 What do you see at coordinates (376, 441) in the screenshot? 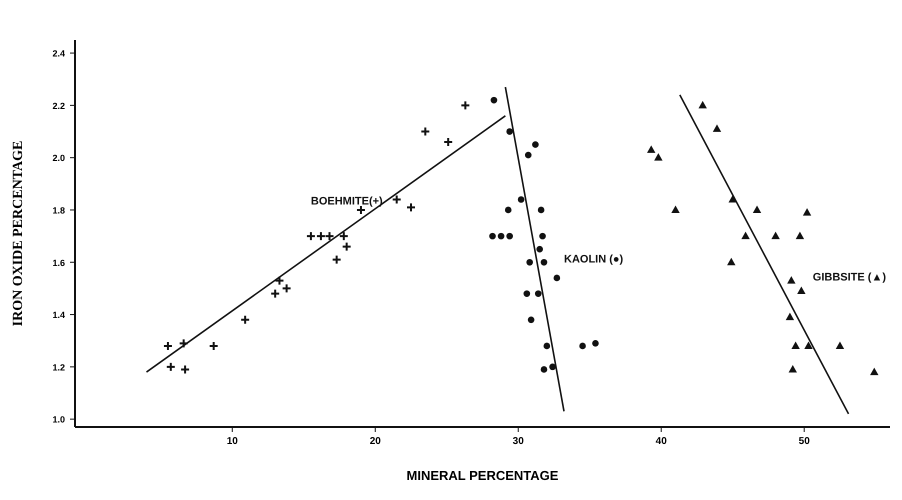
I see `x-tick-label: 20` at bounding box center [376, 441].